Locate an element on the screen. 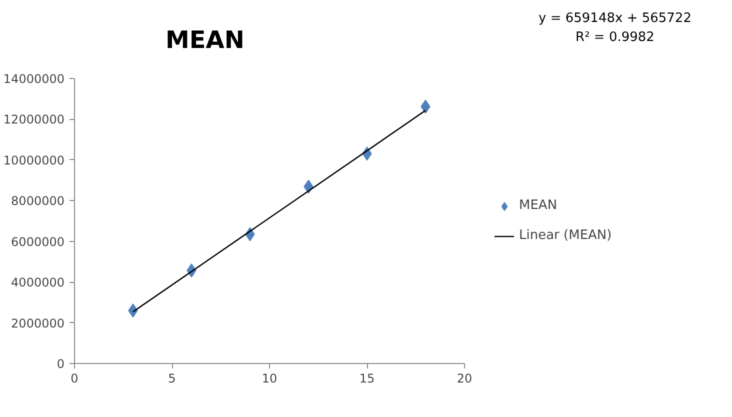 This screenshot has height=417, width=732. x-tick-label: 5 is located at coordinates (172, 379).